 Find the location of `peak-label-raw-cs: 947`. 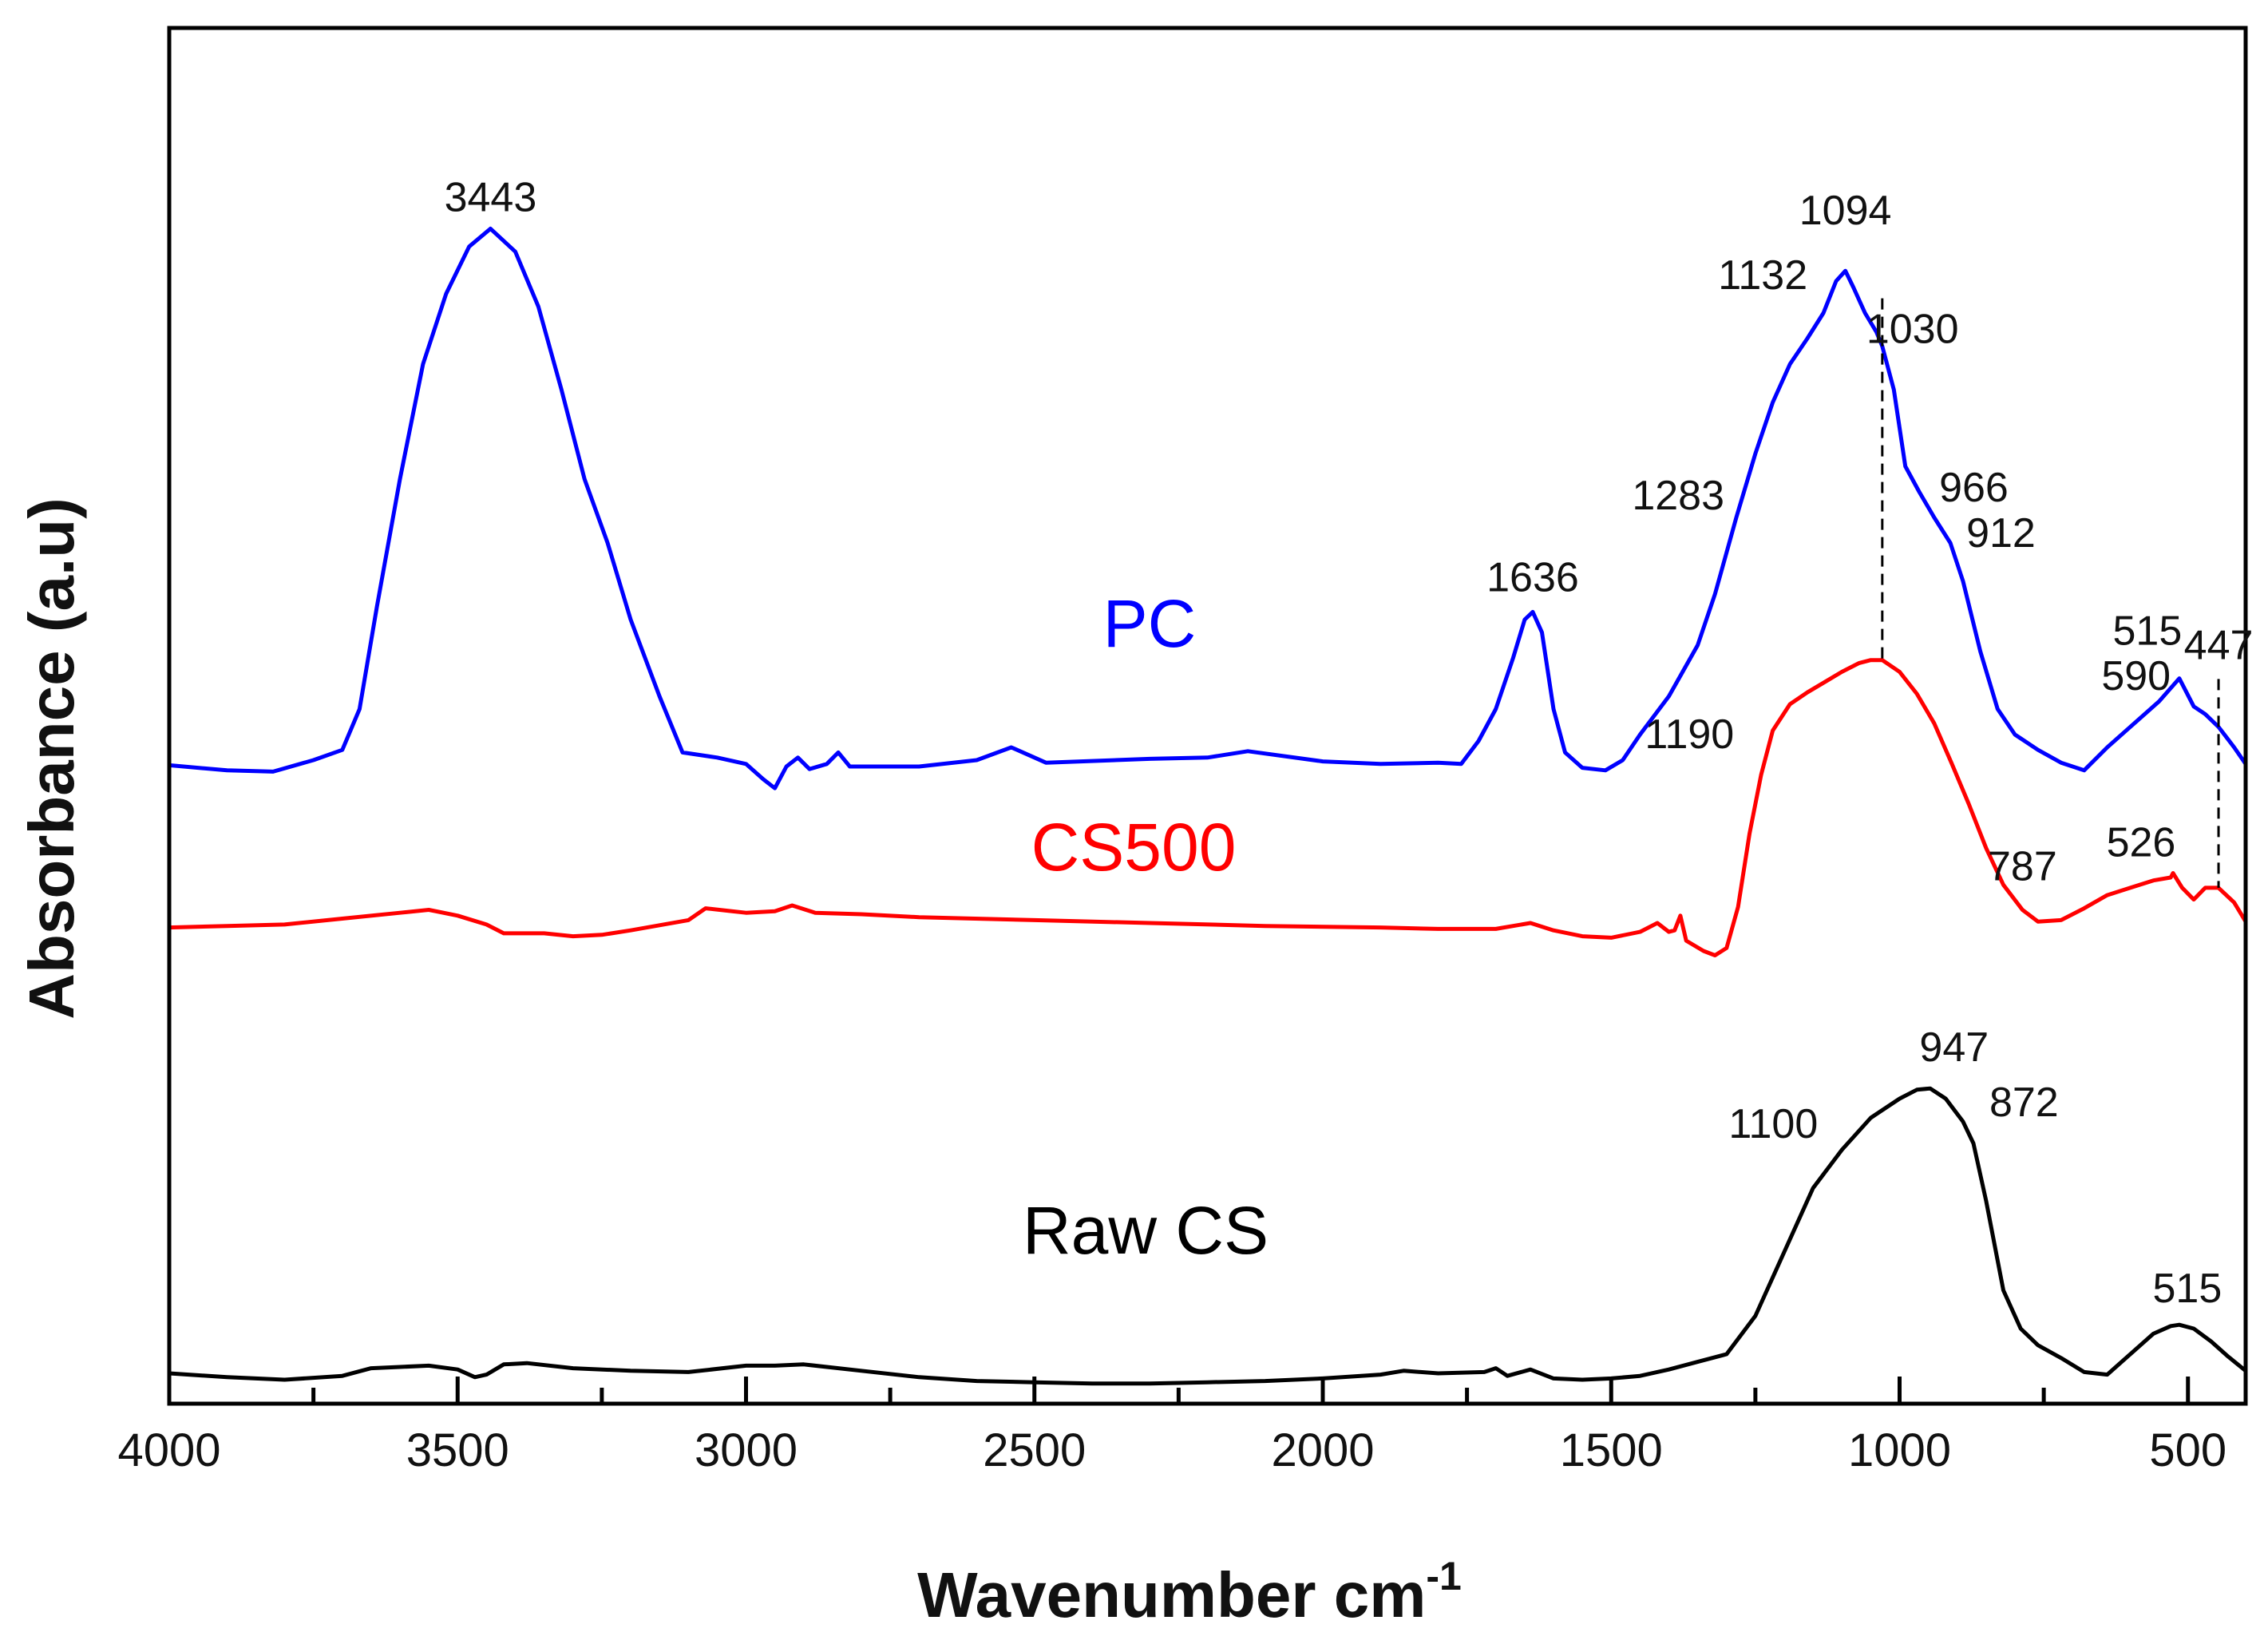

peak-label-raw-cs: 947 is located at coordinates (1954, 1047).